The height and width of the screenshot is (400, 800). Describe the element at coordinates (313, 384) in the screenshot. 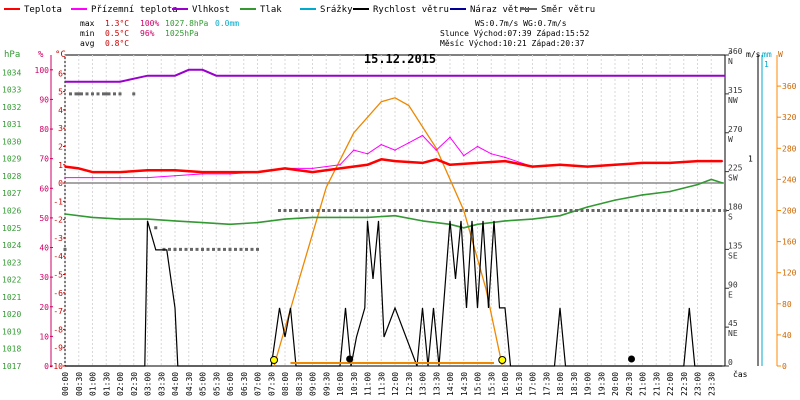

I see `x-tick-label: 09:00` at that location.